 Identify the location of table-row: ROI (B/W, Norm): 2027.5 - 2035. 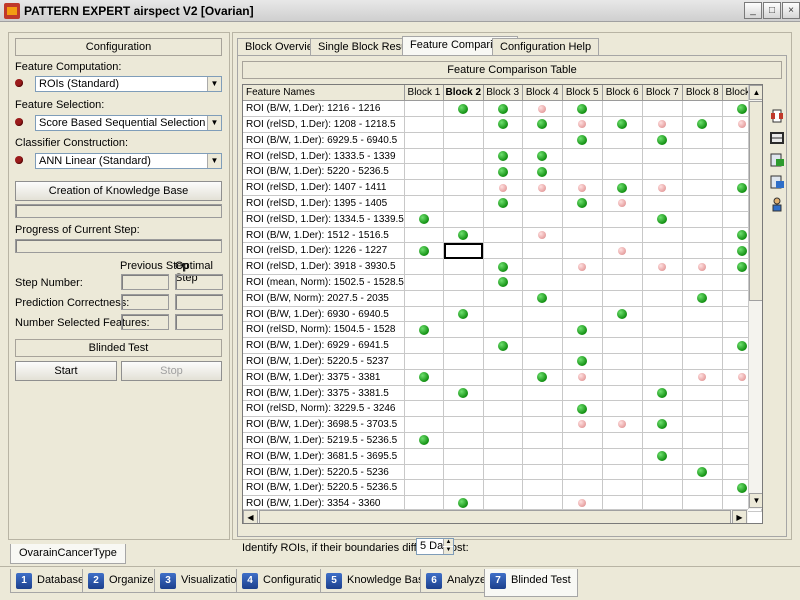
(502, 298).